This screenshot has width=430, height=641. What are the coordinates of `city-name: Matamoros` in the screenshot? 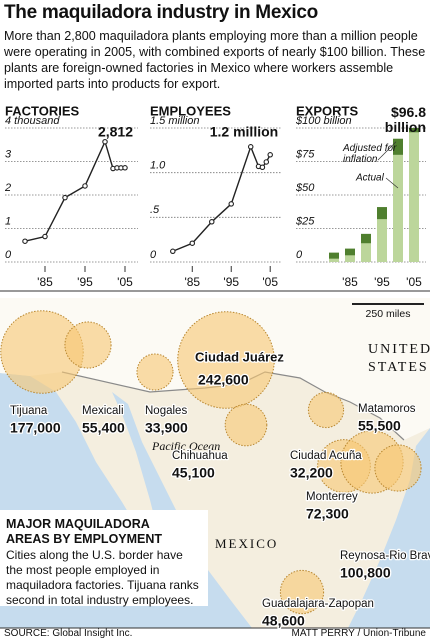 It's located at (387, 409).